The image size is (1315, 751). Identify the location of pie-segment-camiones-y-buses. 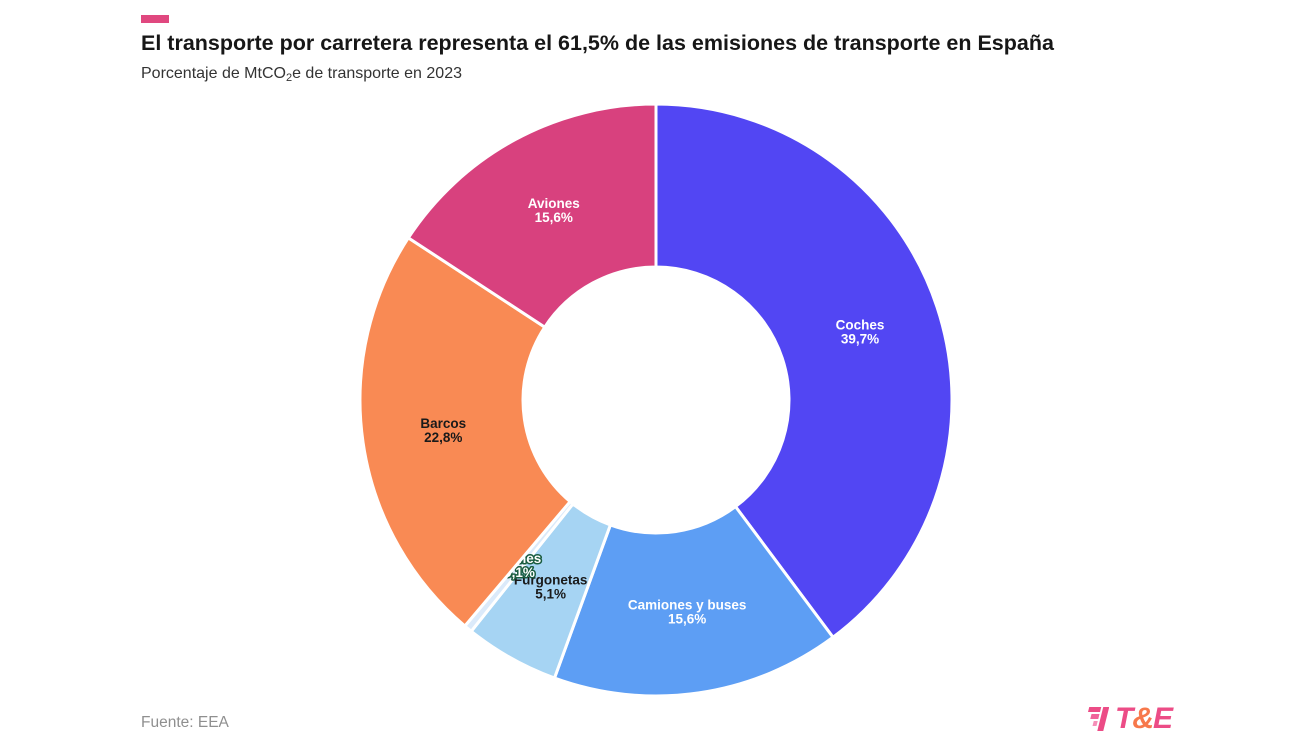
(693, 601).